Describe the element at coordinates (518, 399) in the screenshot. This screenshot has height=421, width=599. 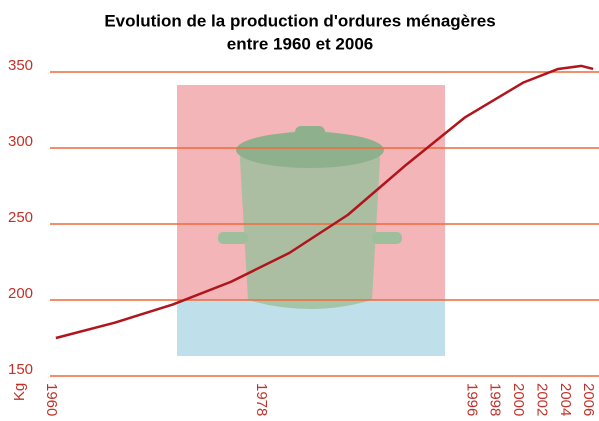
I see `x-tick-label: 2000` at that location.